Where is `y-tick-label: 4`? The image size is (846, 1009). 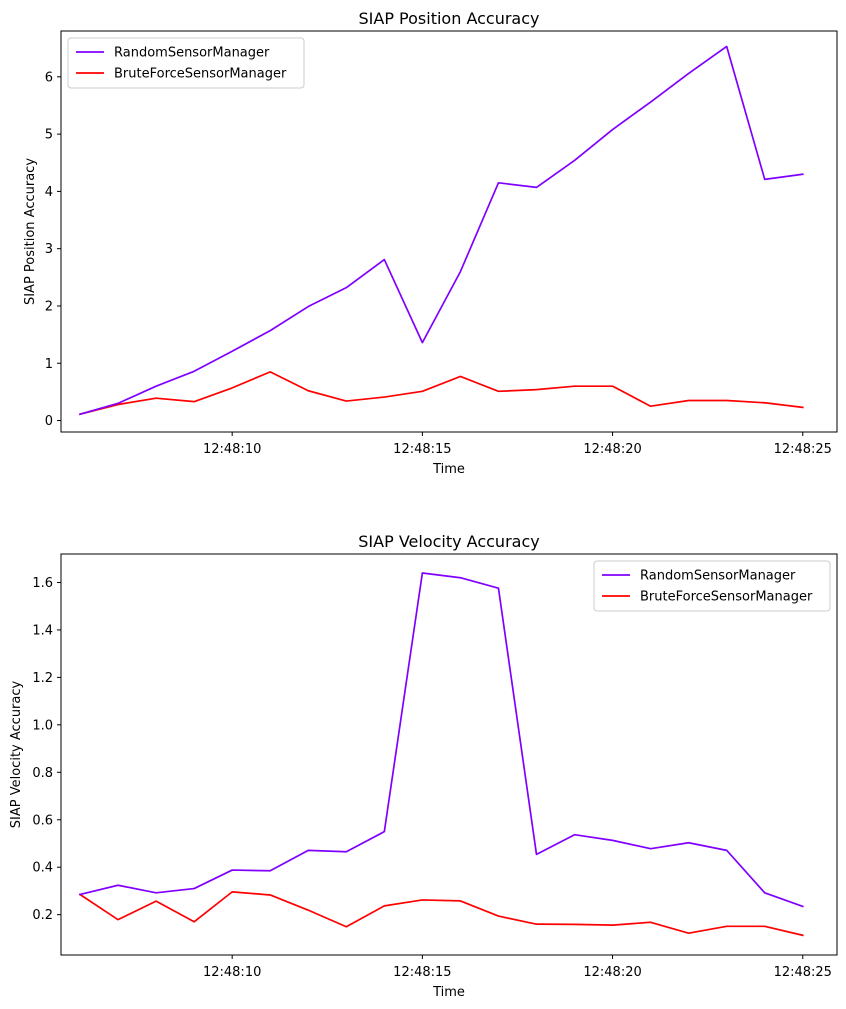 y-tick-label: 4 is located at coordinates (49, 192).